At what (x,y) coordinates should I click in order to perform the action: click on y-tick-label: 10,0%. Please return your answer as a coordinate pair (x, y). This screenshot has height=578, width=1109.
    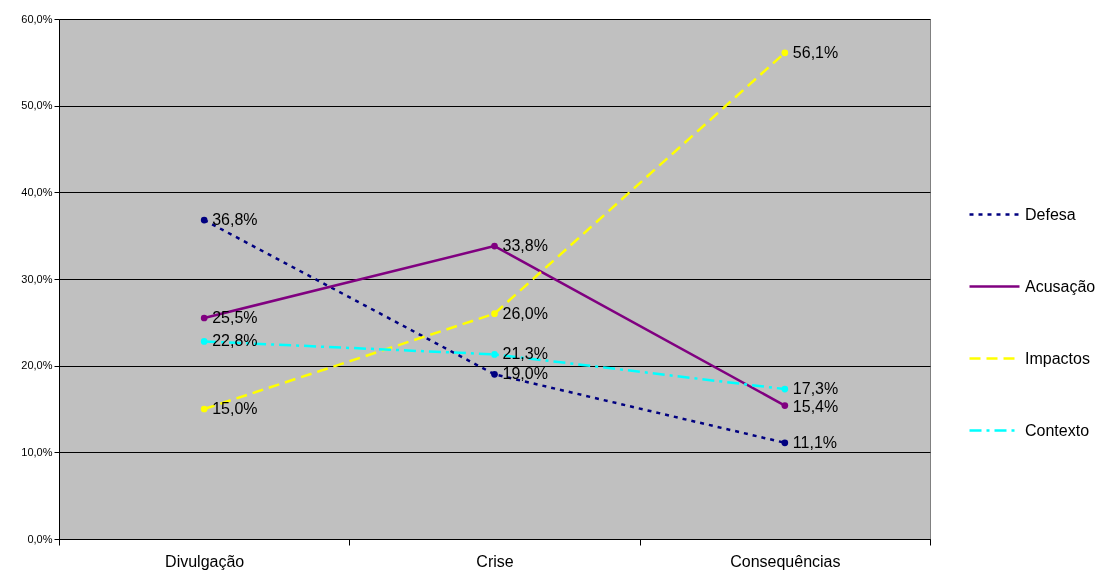
    Looking at the image, I should click on (37, 451).